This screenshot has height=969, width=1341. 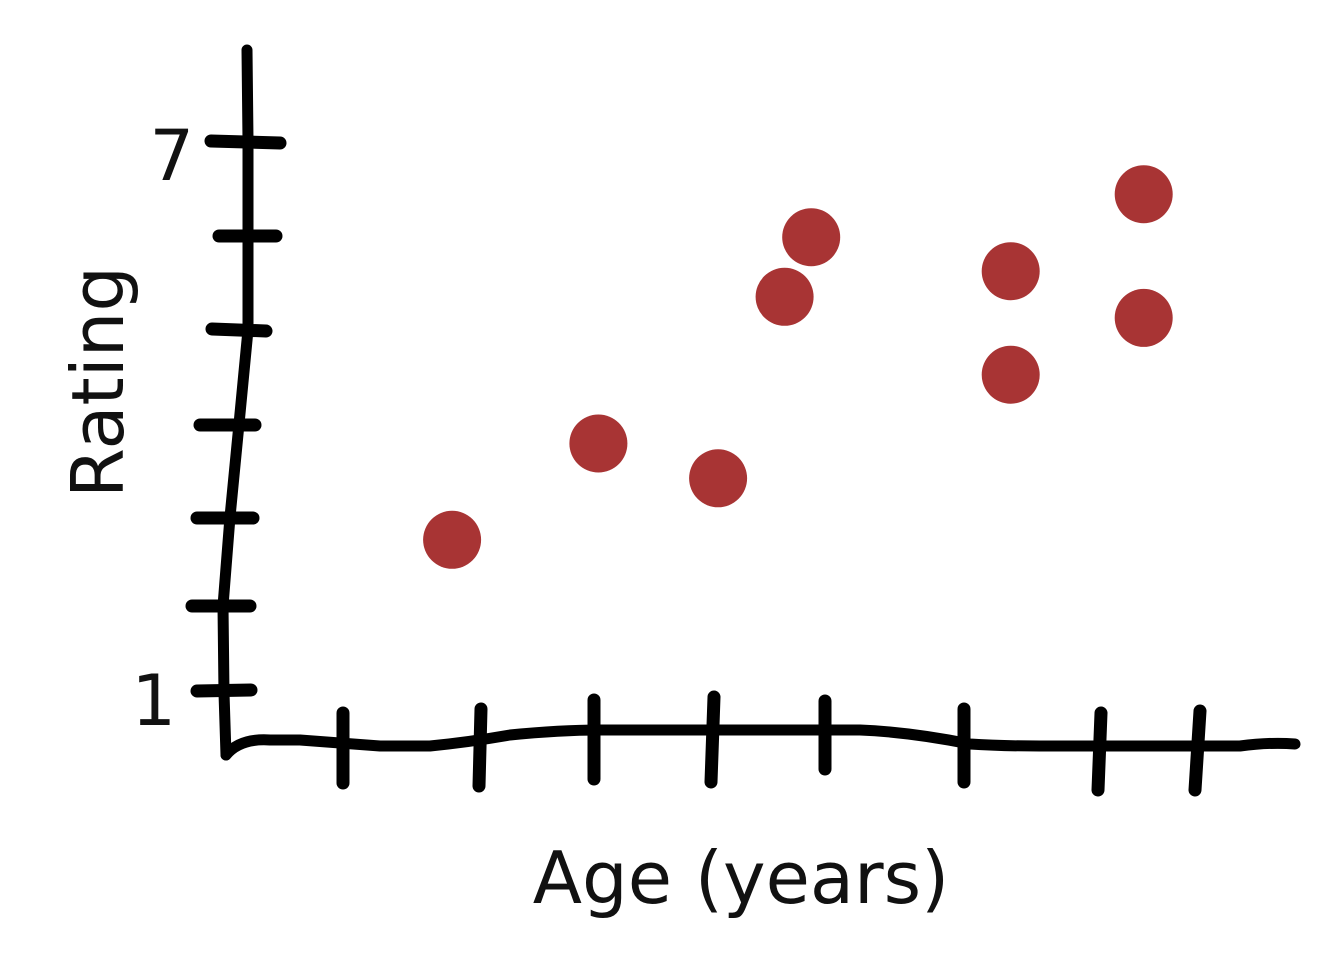 I want to click on y-tick-label-1: 1, so click(x=153, y=701).